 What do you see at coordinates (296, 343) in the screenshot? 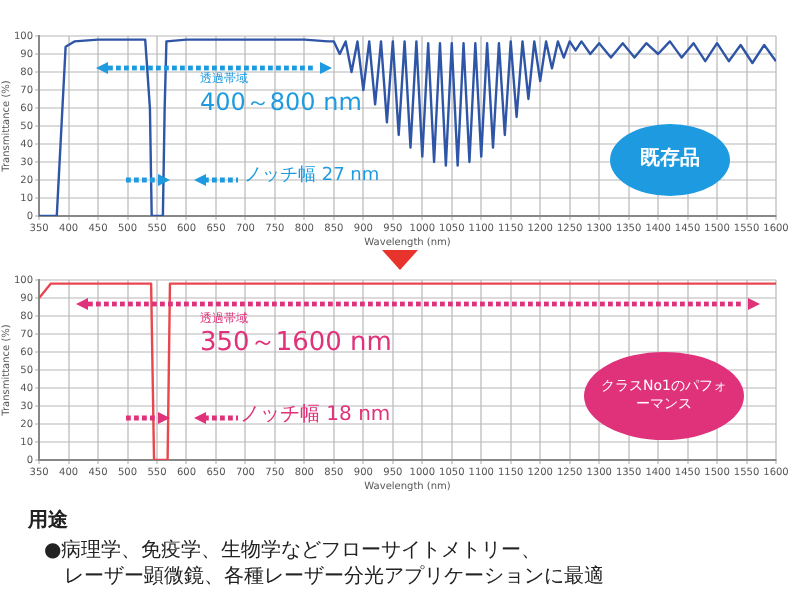
I see `annotation: 350～1600 nm` at bounding box center [296, 343].